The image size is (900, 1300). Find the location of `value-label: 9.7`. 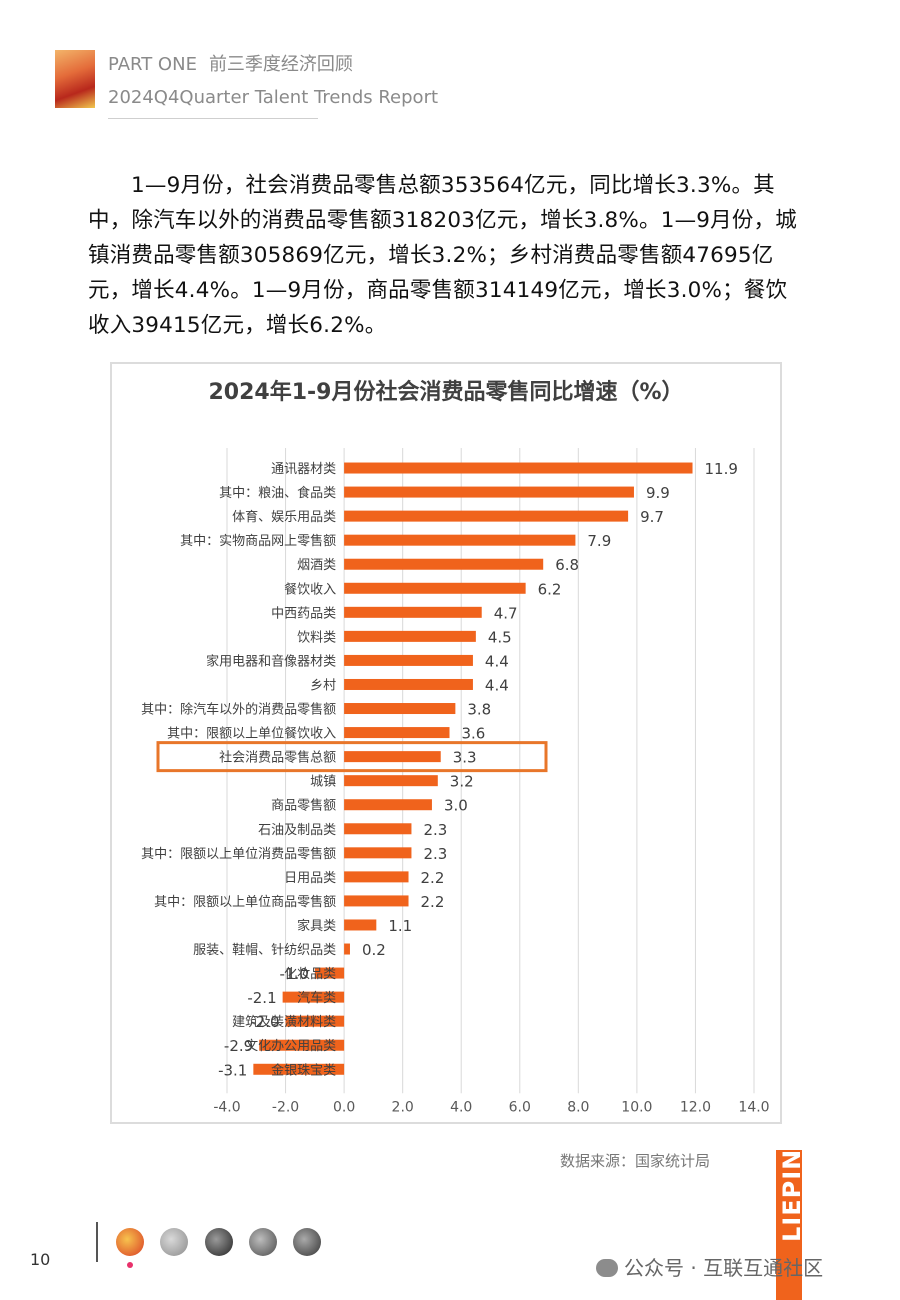

value-label: 9.7 is located at coordinates (652, 517).